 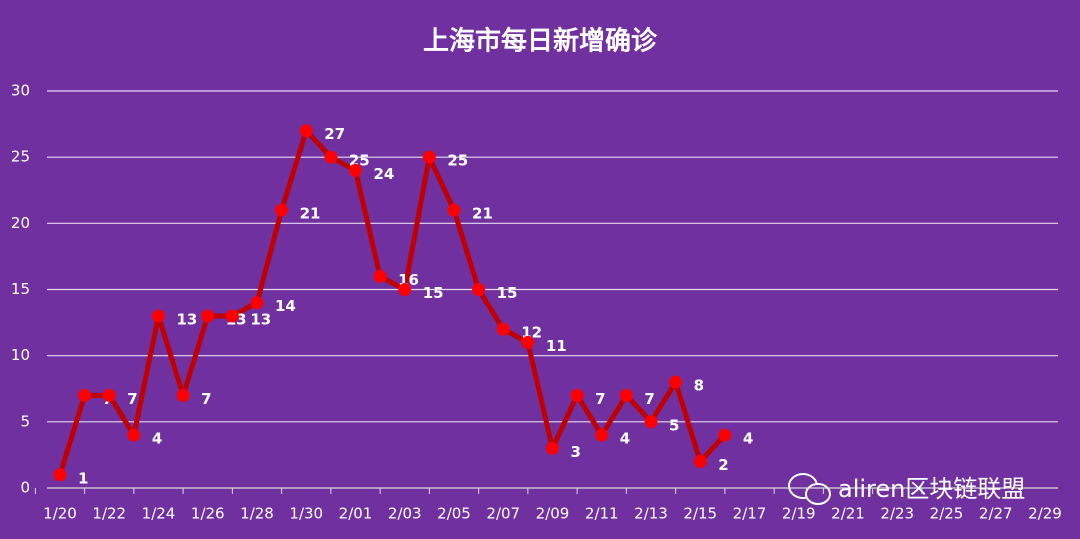 What do you see at coordinates (651, 514) in the screenshot?
I see `x-tick-label: 2/13` at bounding box center [651, 514].